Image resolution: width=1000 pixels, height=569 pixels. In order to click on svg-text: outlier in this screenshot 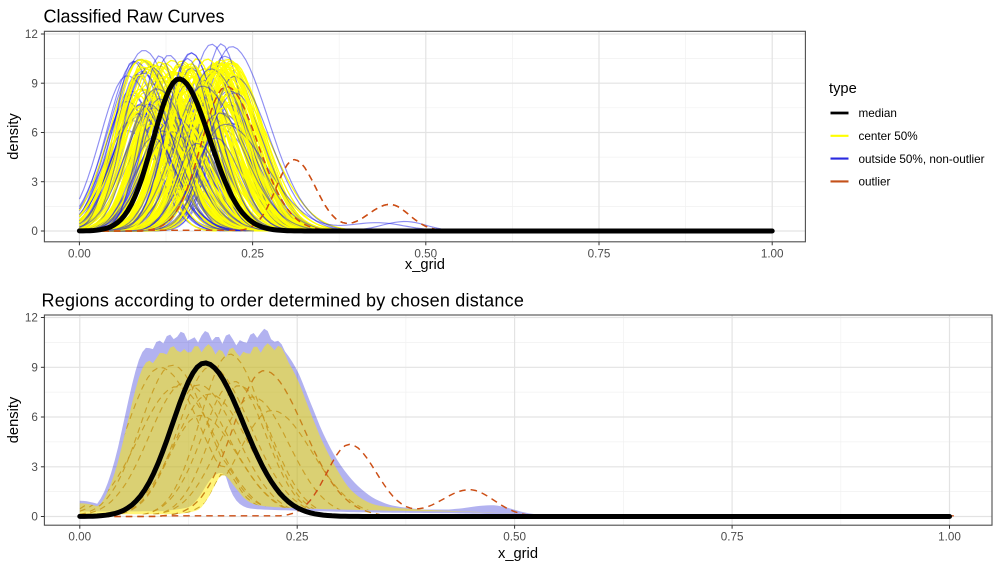, I will do `click(875, 182)`.